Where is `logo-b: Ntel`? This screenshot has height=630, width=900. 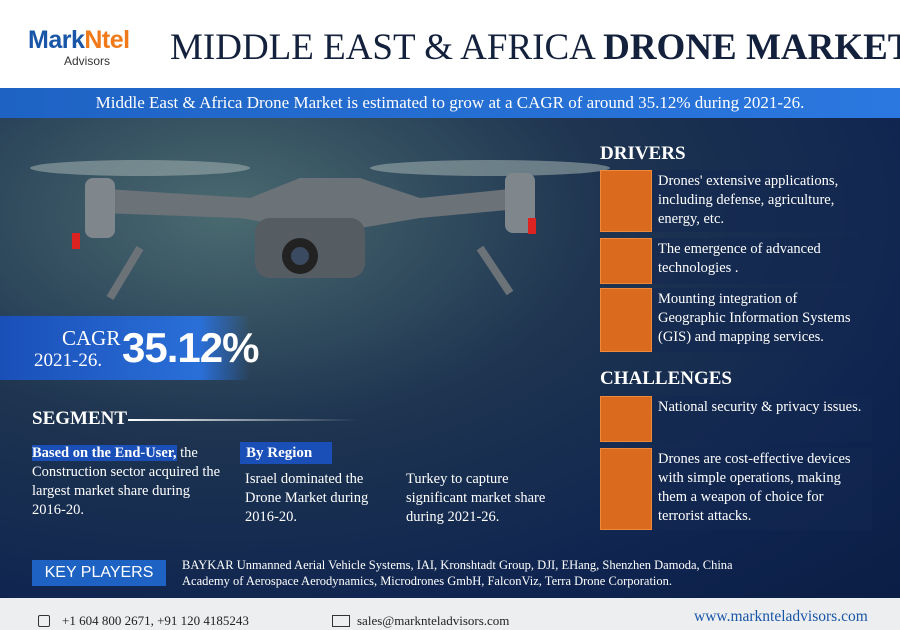 logo-b: Ntel is located at coordinates (107, 40).